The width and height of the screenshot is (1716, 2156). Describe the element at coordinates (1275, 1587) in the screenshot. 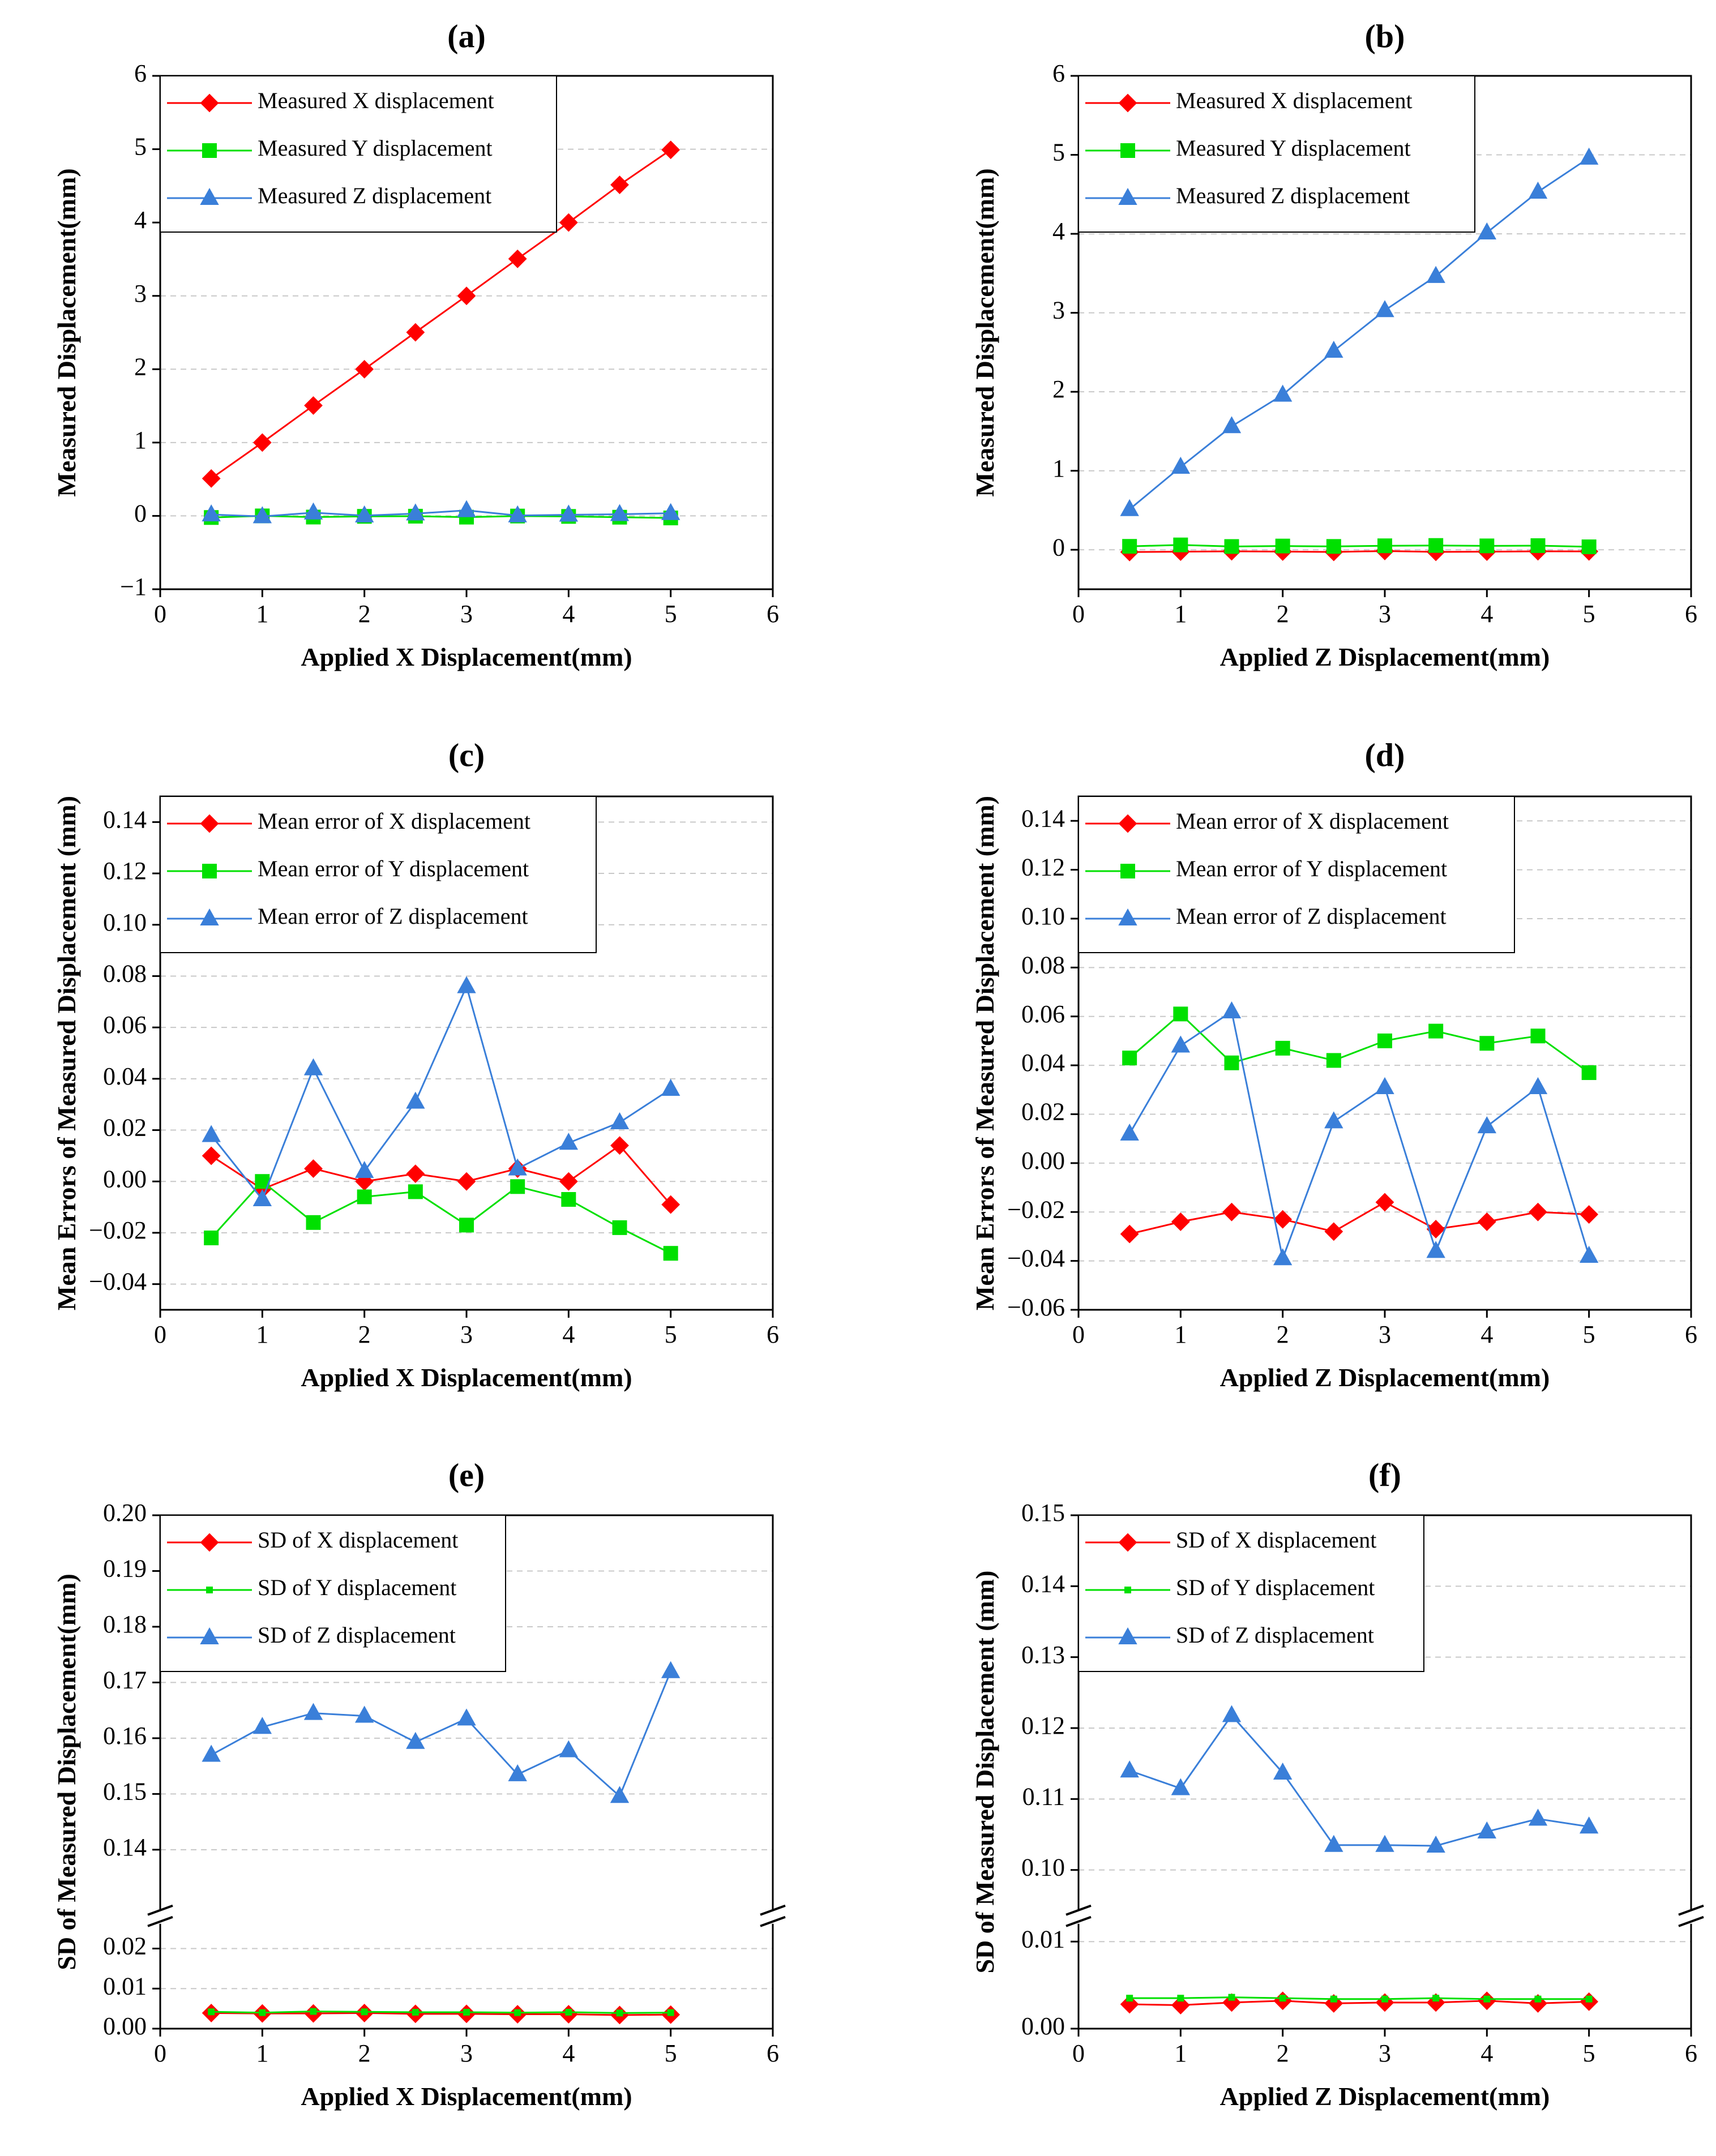

I see `legend-label: SD of Y displacement` at that location.